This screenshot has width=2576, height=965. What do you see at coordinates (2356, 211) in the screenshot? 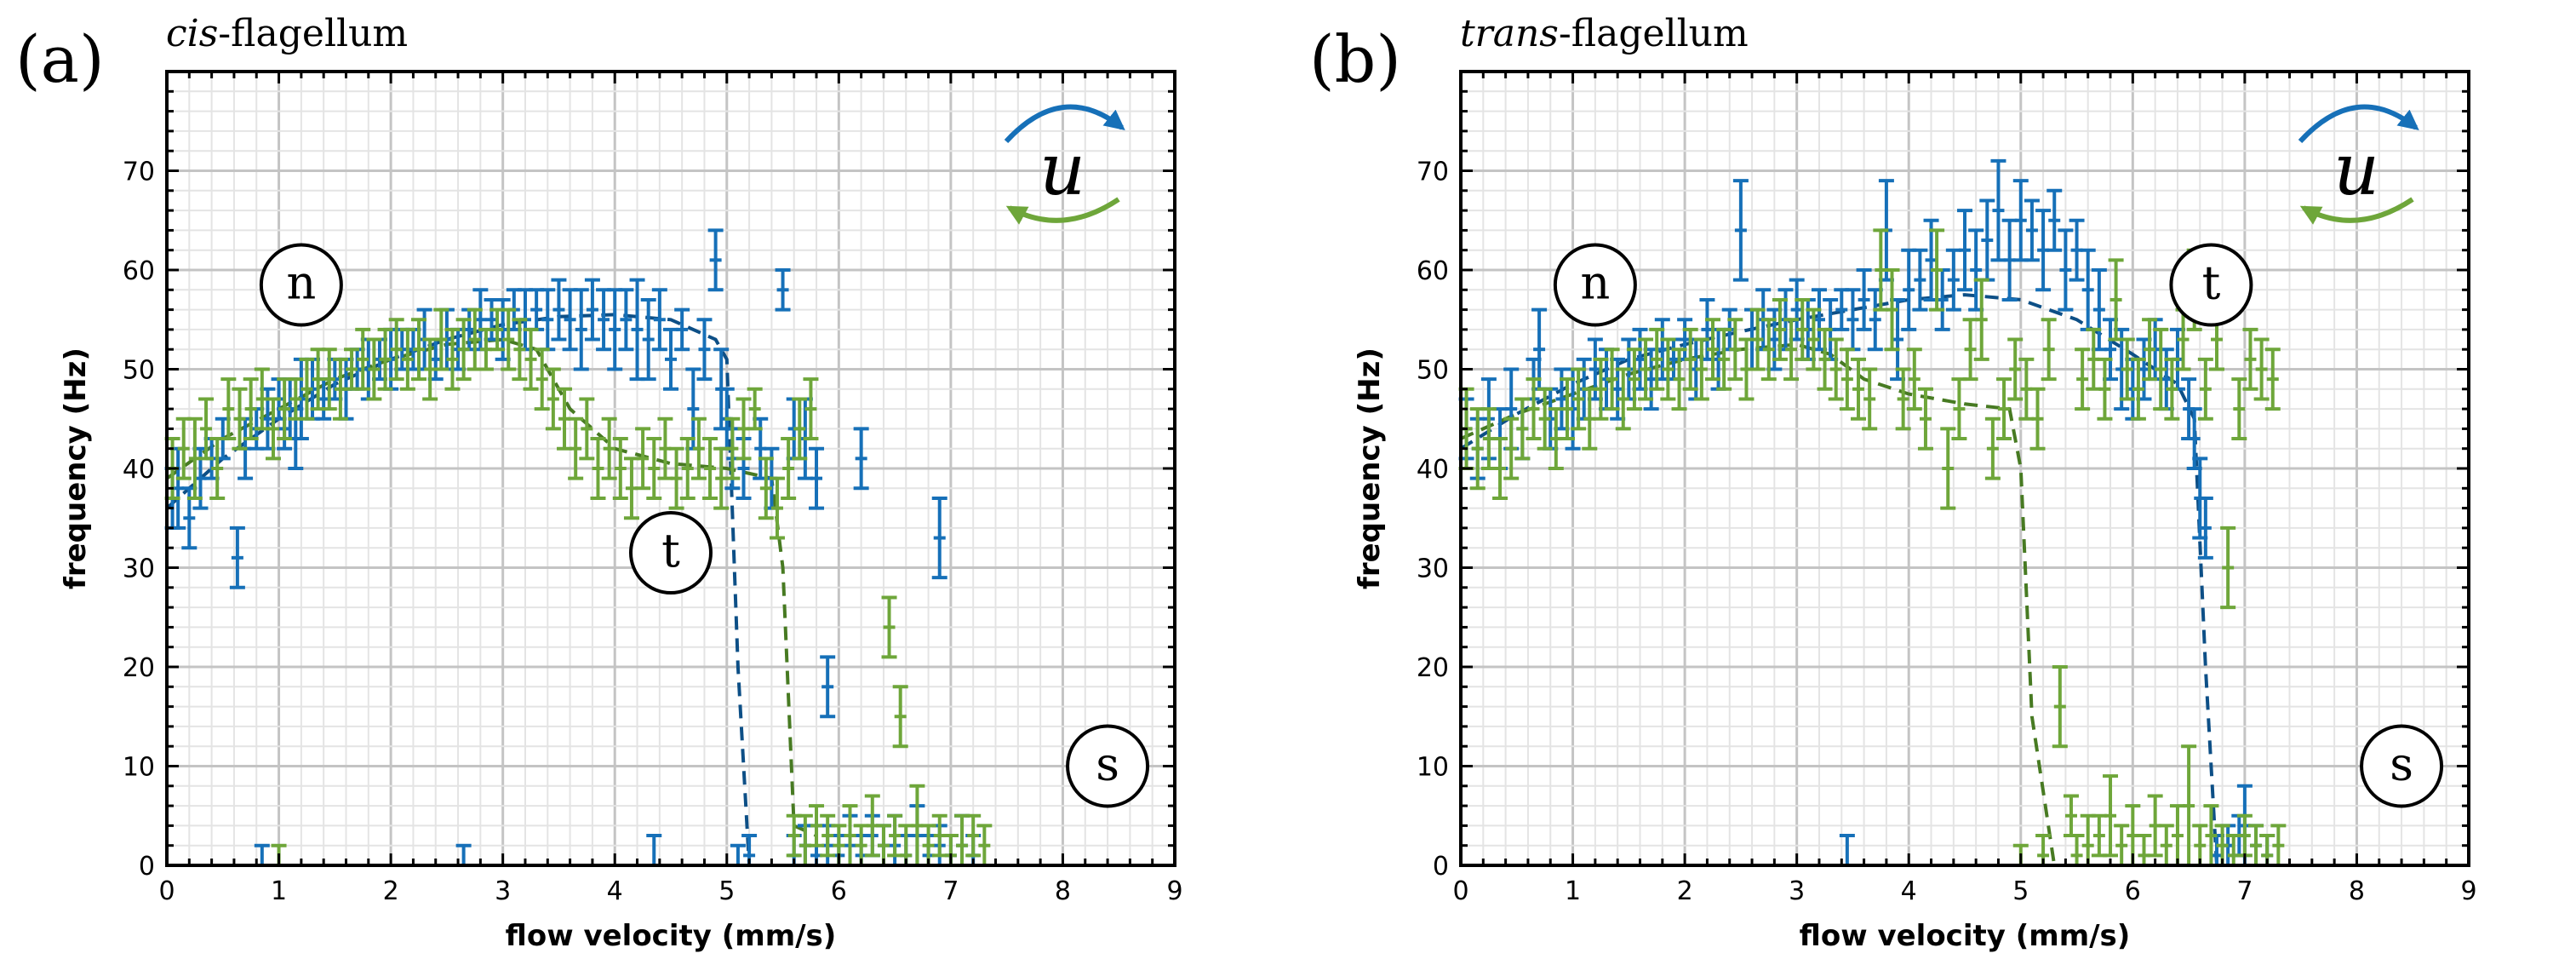
I see `rotation-arrow-bottom` at bounding box center [2356, 211].